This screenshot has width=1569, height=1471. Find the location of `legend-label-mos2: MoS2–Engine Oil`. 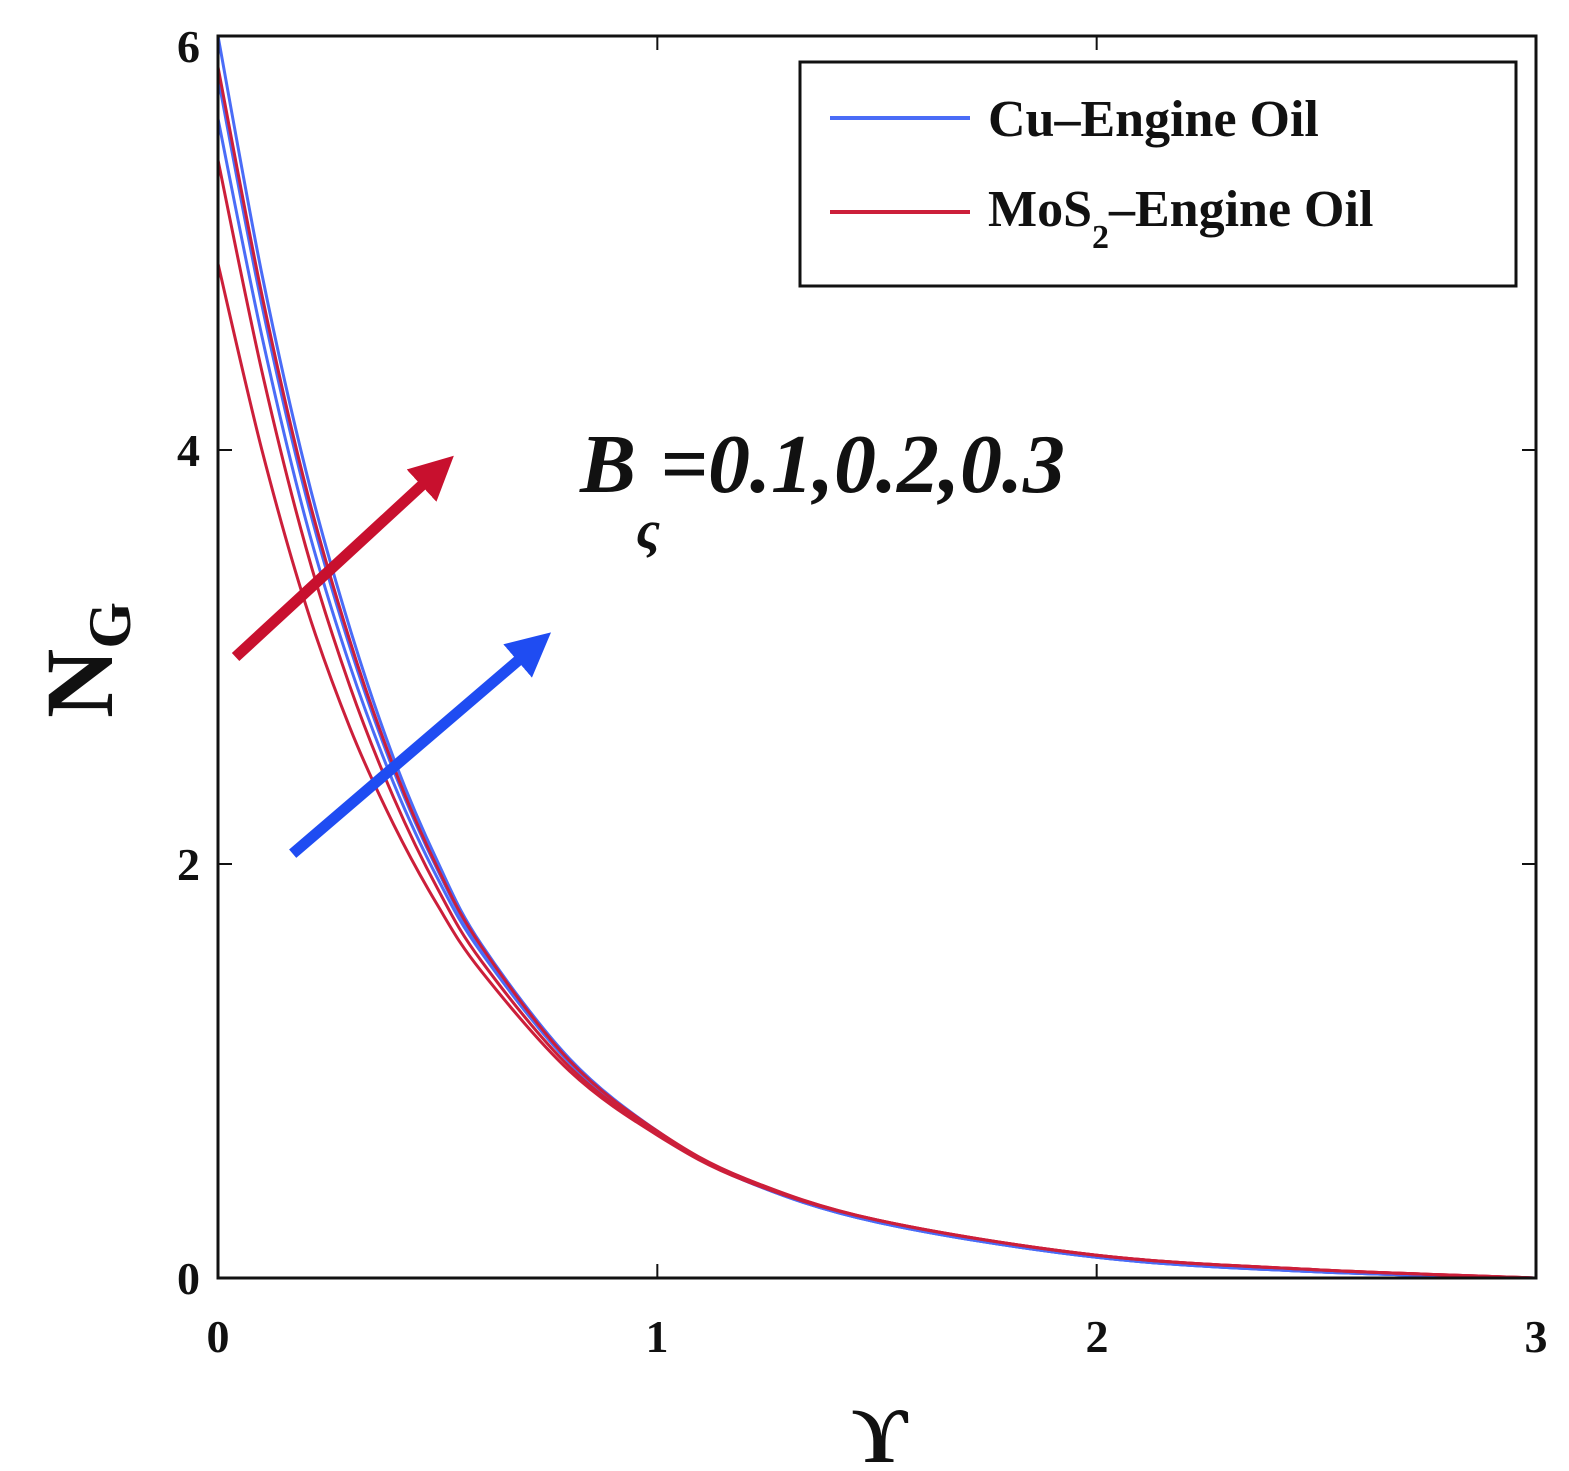

legend-label-mos2: MoS2–Engine Oil is located at coordinates (1180, 218).